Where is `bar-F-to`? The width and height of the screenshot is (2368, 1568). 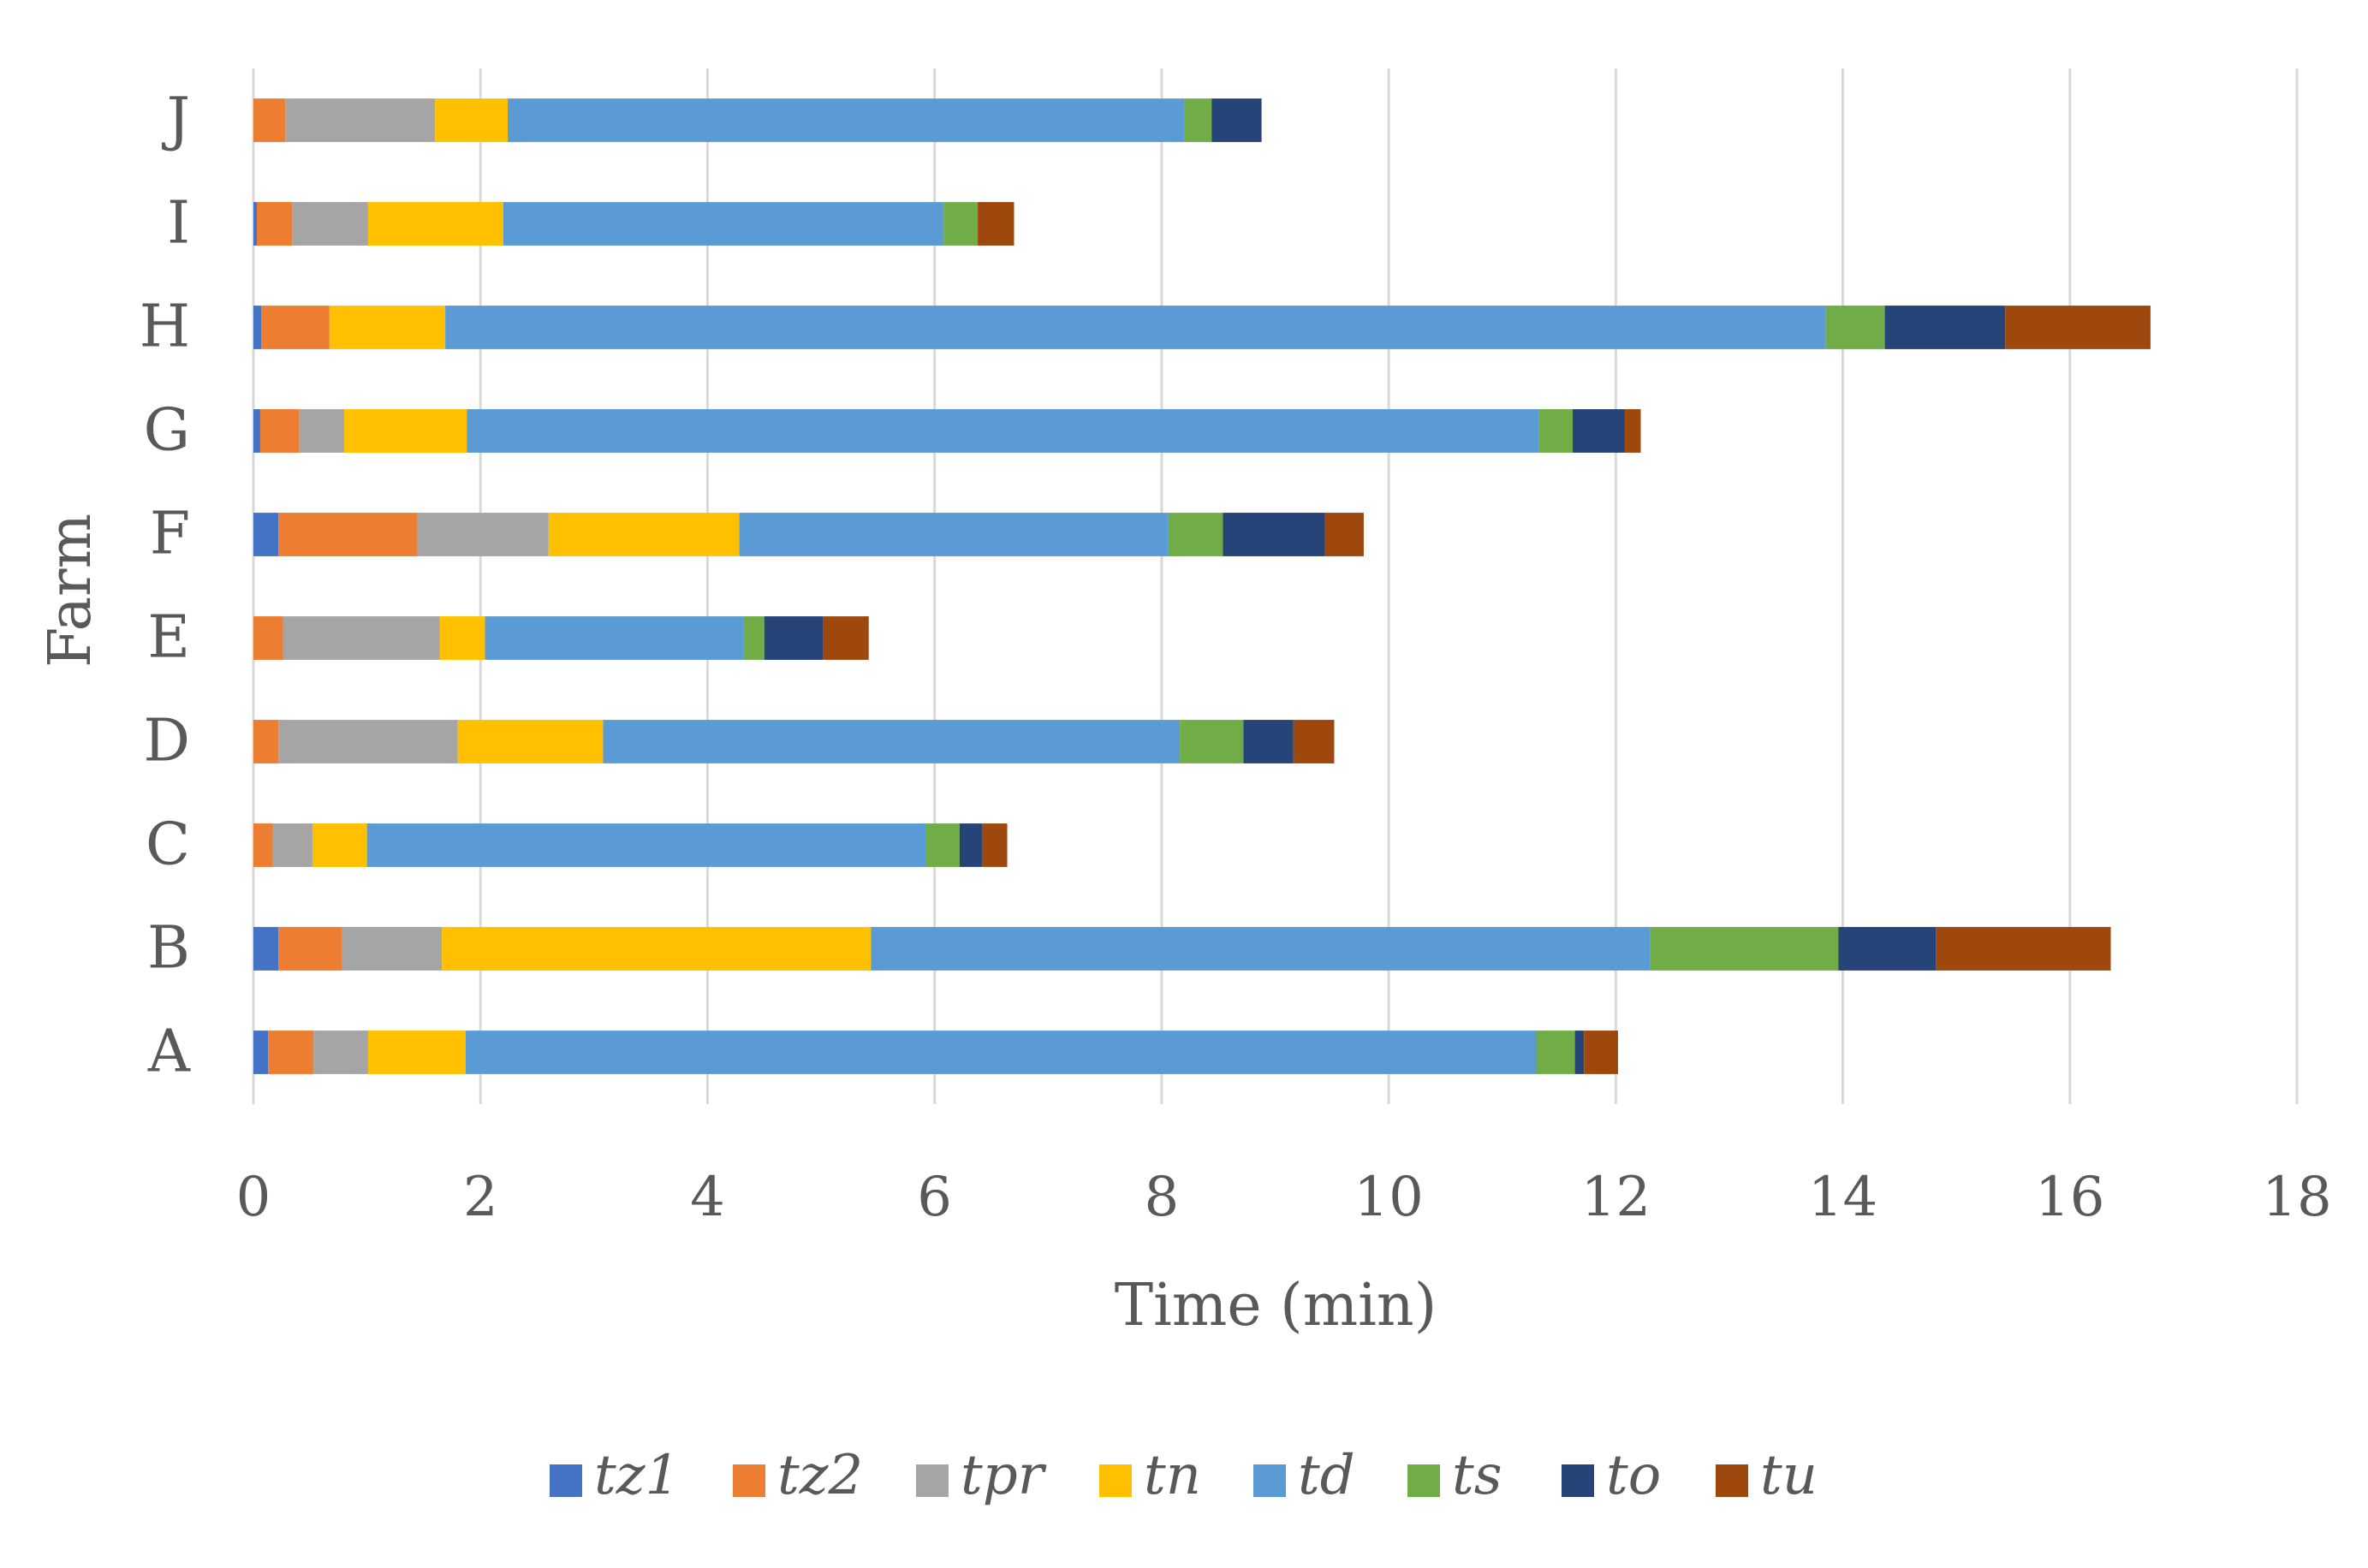
bar-F-to is located at coordinates (1274, 534).